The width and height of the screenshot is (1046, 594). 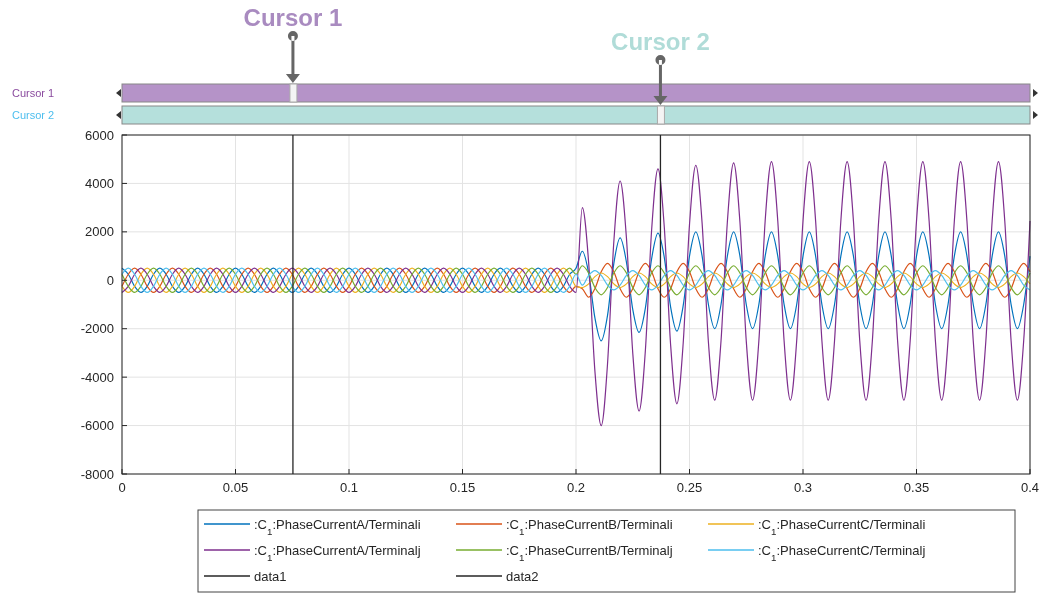 I want to click on y-tick-label: -4000, so click(x=97, y=377).